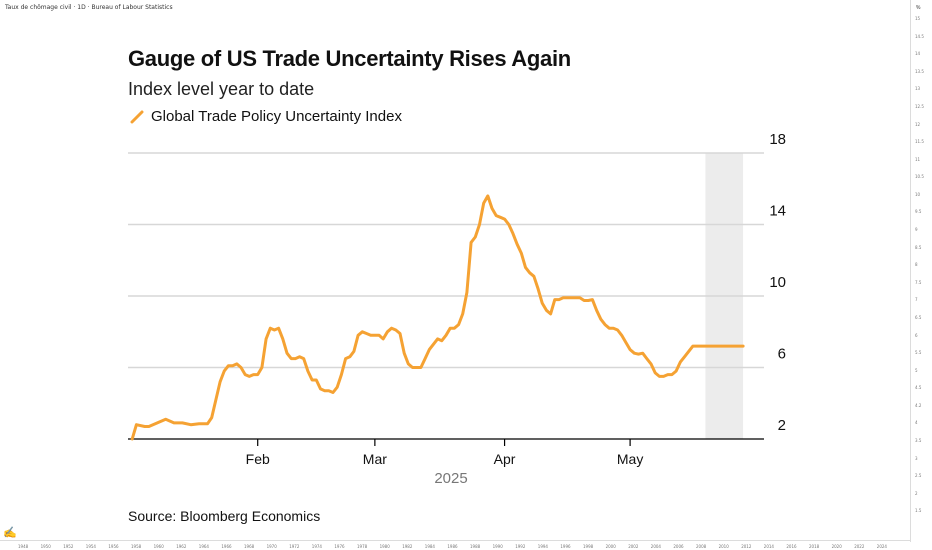  What do you see at coordinates (918, 89) in the screenshot?
I see `right-scale-label: 13` at bounding box center [918, 89].